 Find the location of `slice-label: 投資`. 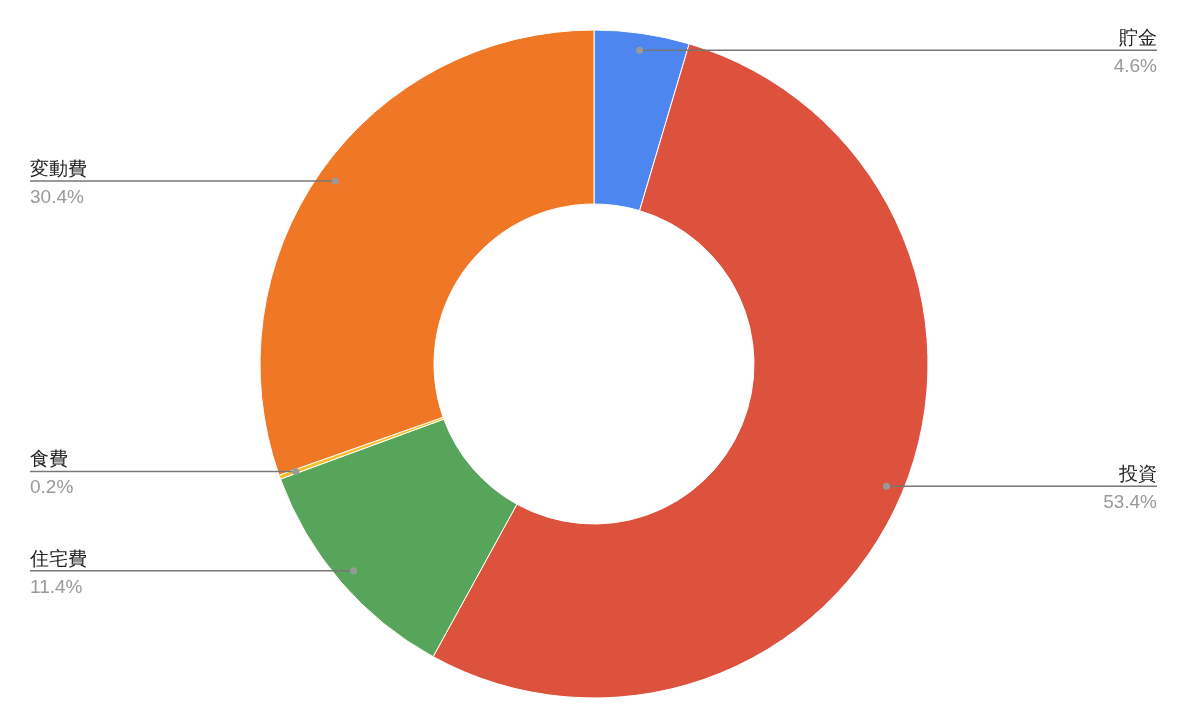

slice-label: 投資 is located at coordinates (1137, 474).